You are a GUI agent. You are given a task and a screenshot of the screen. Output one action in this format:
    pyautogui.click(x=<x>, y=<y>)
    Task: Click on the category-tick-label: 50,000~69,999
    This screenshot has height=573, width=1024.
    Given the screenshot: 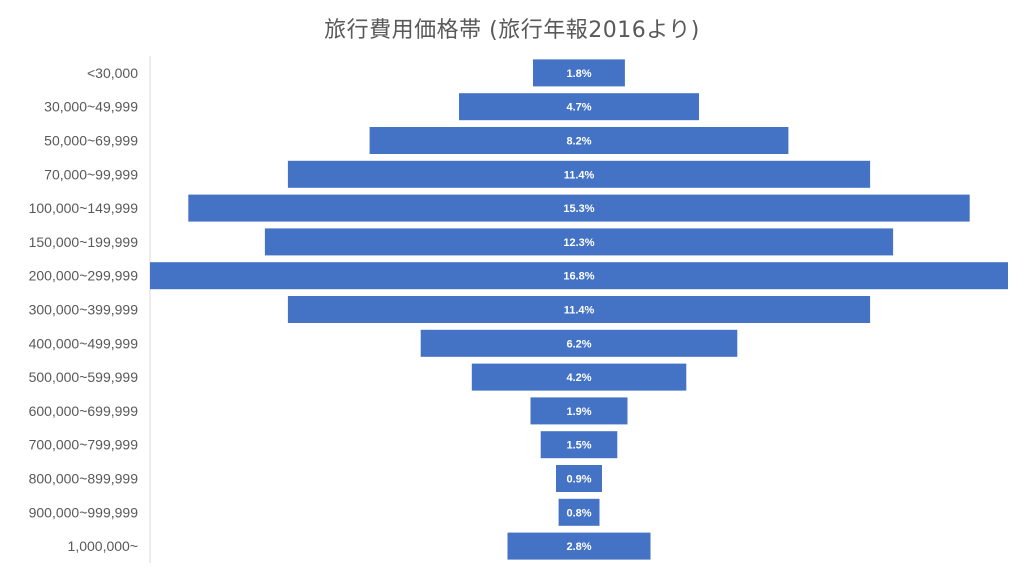 What is the action you would take?
    pyautogui.click(x=91, y=141)
    